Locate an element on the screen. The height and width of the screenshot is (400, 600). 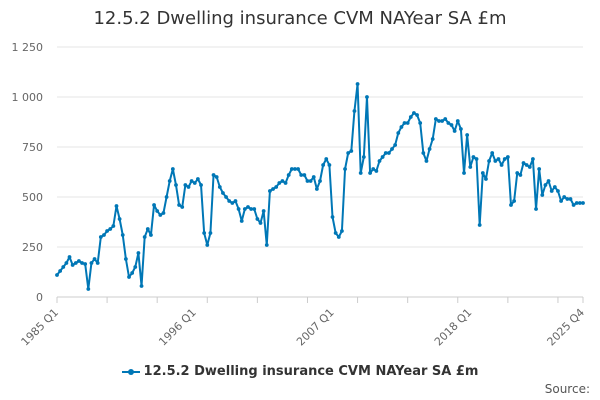
y-tick-label: 500 is located at coordinates (32, 197).